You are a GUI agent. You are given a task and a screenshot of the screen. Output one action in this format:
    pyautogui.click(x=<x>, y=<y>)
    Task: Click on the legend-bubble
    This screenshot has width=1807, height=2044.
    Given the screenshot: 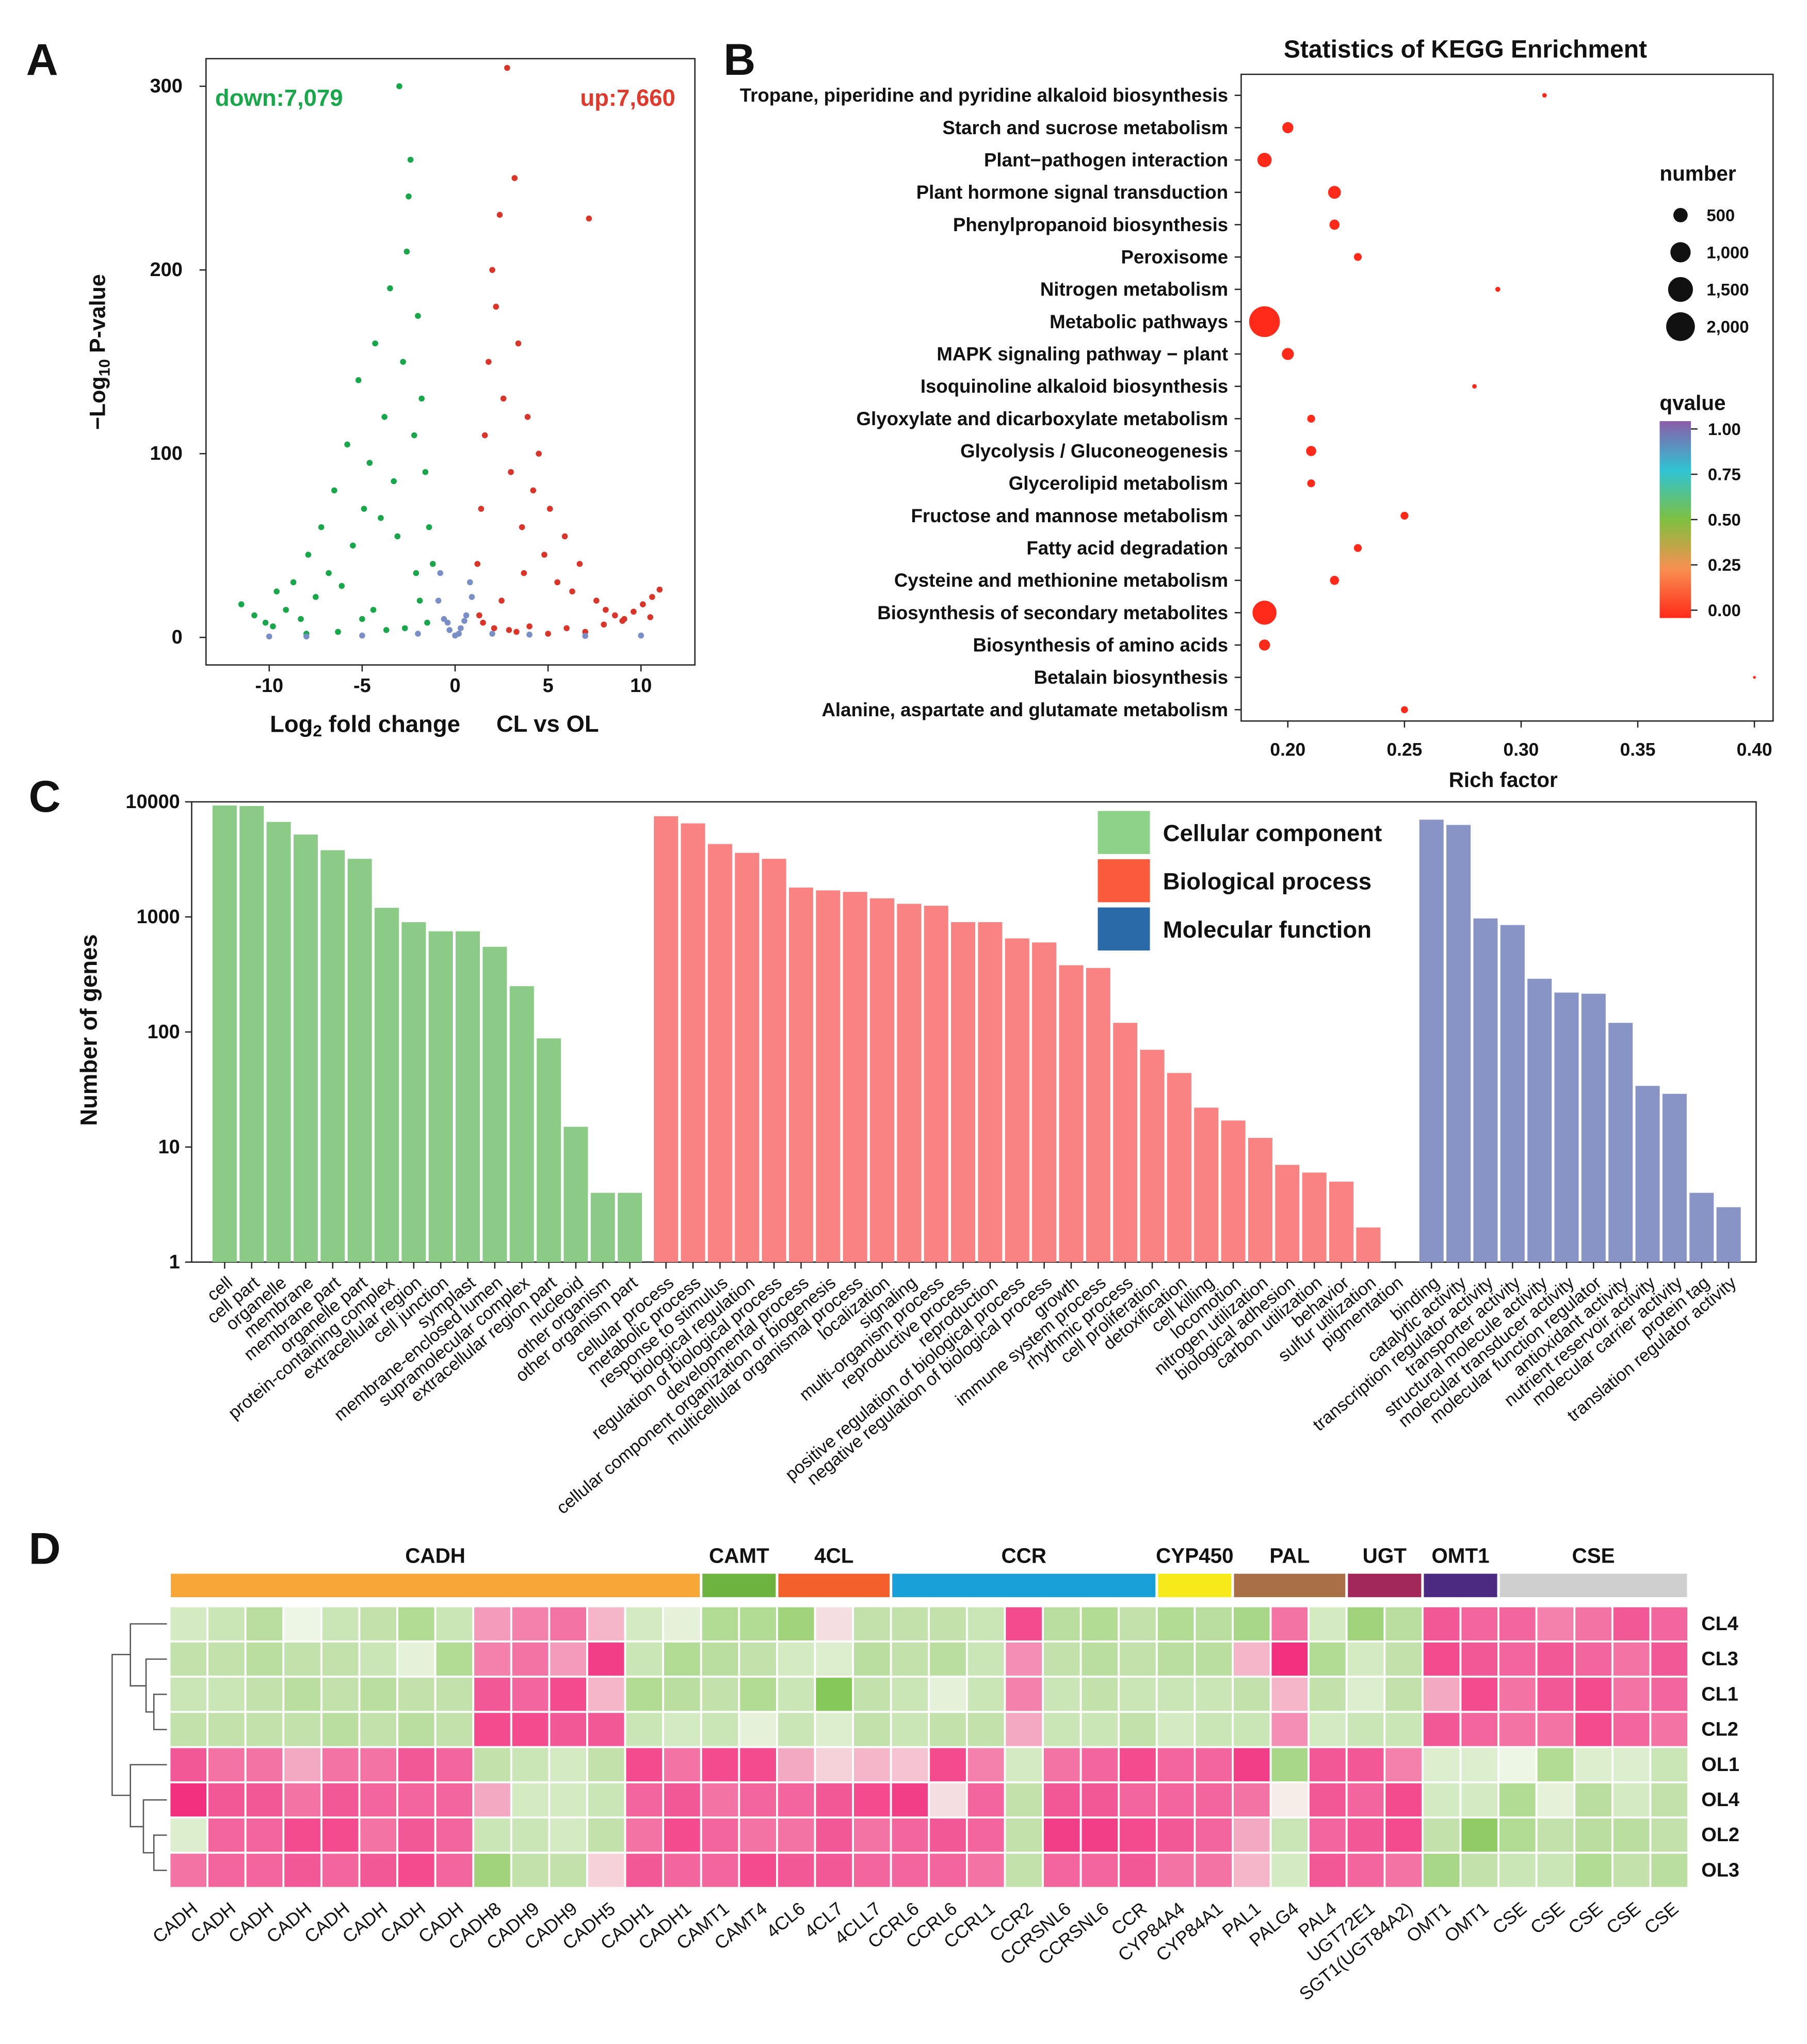 What is the action you would take?
    pyautogui.click(x=1680, y=253)
    